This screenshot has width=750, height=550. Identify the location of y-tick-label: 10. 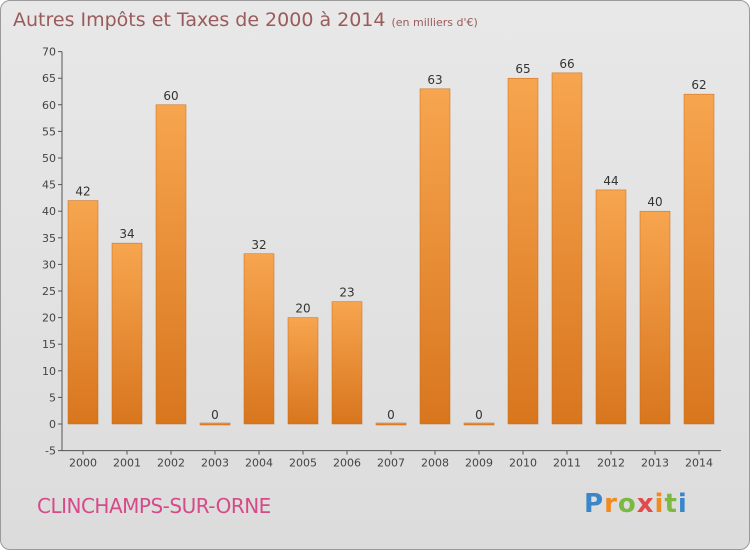
(49, 371).